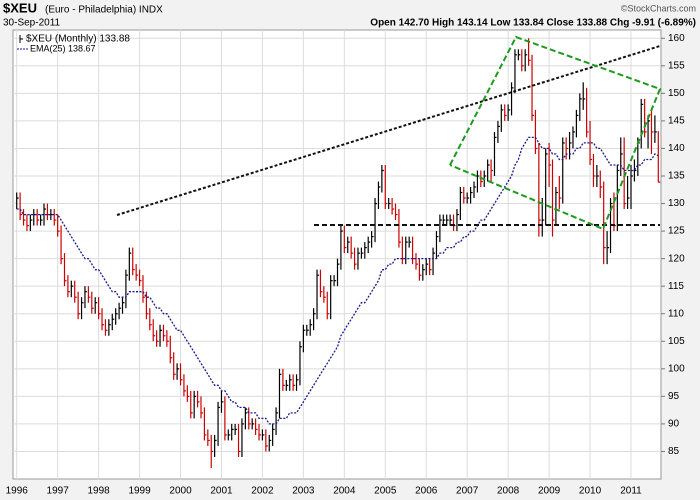 The image size is (700, 500). Describe the element at coordinates (676, 93) in the screenshot. I see `y-tick-label: 150` at that location.